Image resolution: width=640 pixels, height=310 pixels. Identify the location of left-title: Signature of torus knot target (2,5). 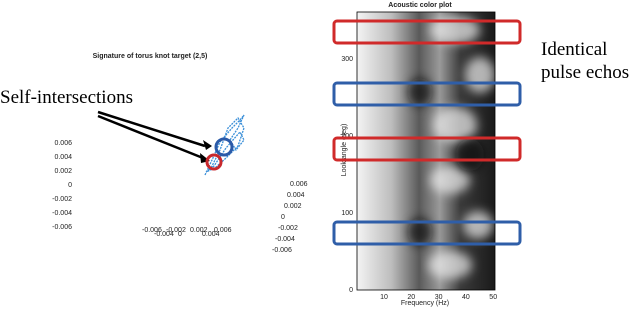
(150, 56).